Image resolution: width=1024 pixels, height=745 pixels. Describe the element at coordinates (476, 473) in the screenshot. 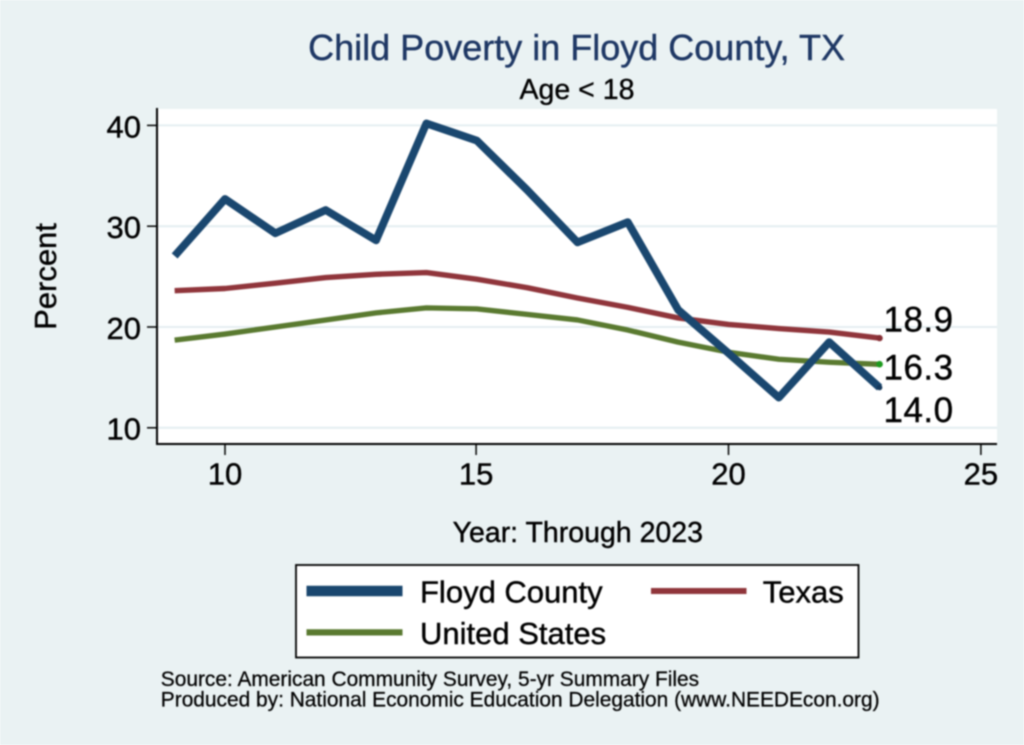

I see `svg-text: 15` at that location.